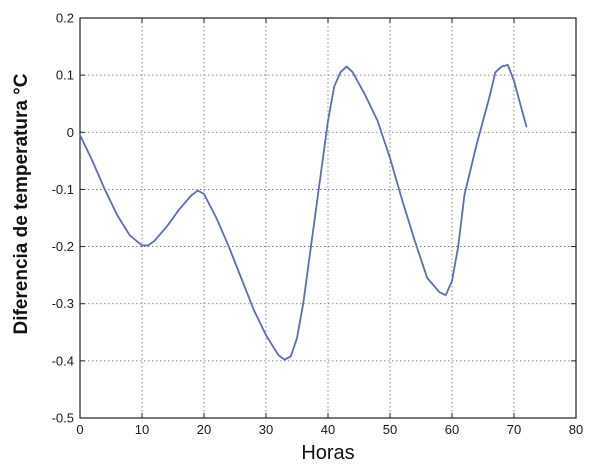 The image size is (592, 468). I want to click on x-tick-label: 50, so click(390, 429).